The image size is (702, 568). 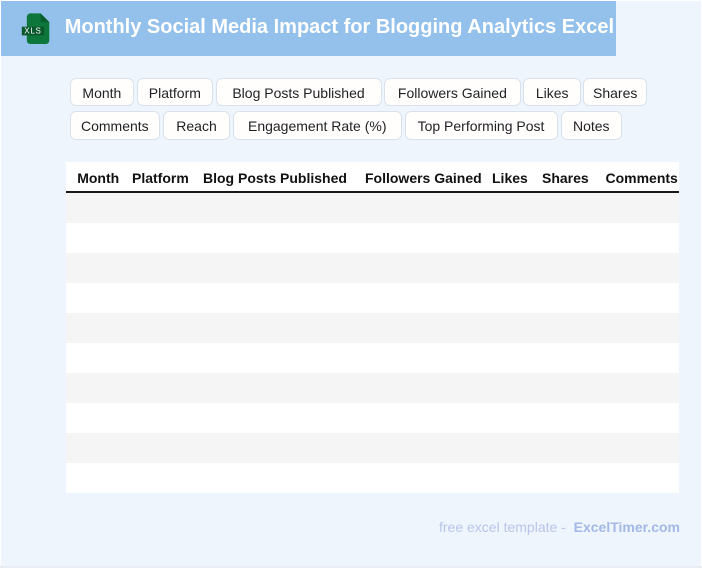 I want to click on svg-text: XLS, so click(x=32, y=31).